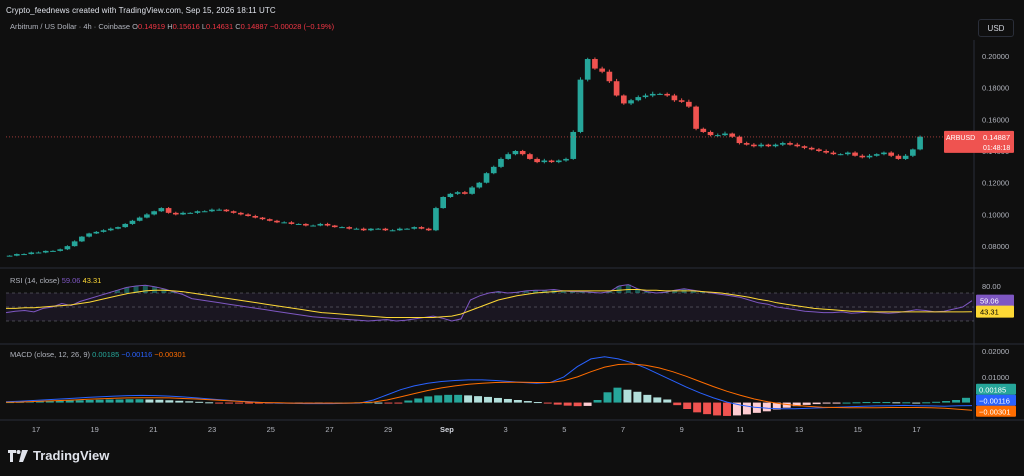 This screenshot has width=1024, height=476. I want to click on high-value: 0.15616, so click(186, 26).